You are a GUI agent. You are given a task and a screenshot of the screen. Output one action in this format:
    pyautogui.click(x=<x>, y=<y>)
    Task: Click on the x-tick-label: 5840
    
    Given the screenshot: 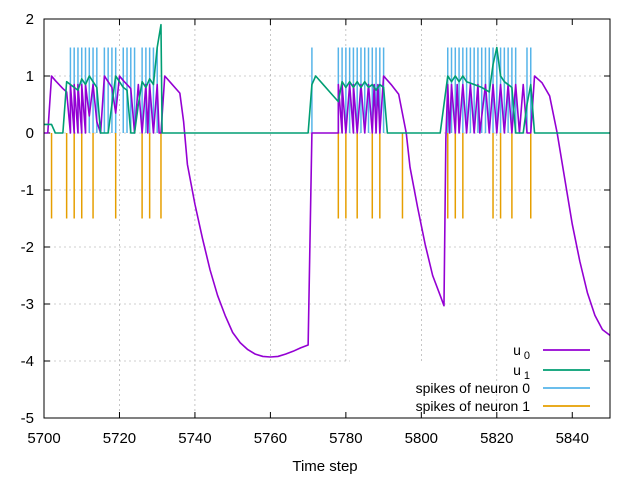 What is the action you would take?
    pyautogui.click(x=572, y=438)
    